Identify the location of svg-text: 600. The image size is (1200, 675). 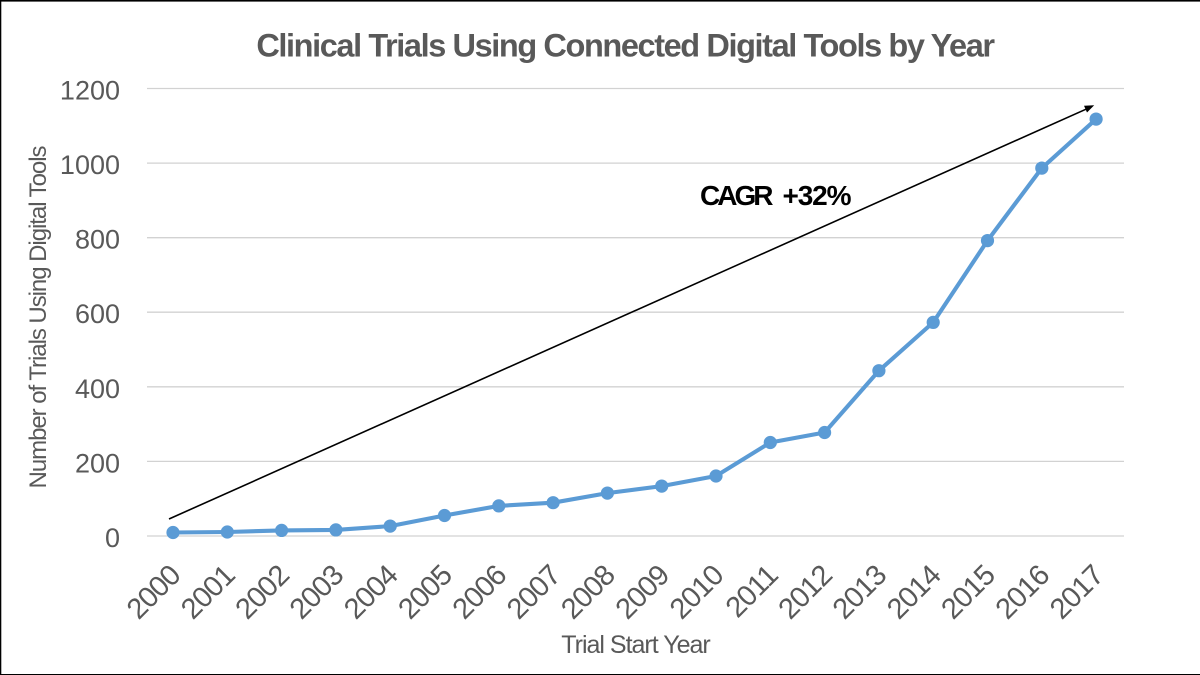
(97, 314).